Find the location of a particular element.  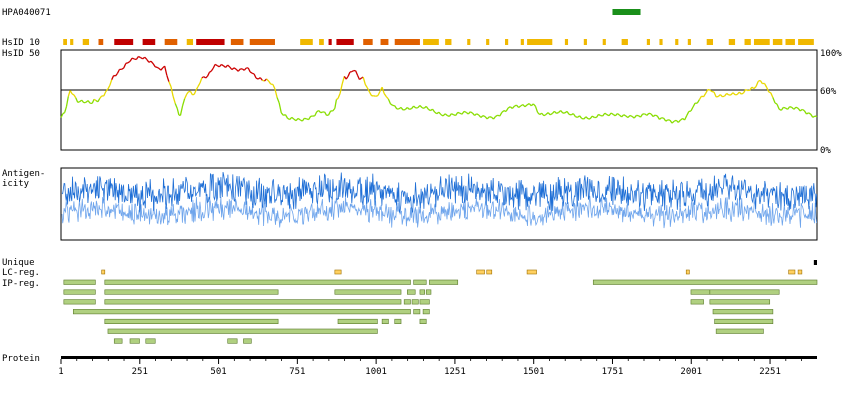

x-tick-label: 251 is located at coordinates (140, 372).